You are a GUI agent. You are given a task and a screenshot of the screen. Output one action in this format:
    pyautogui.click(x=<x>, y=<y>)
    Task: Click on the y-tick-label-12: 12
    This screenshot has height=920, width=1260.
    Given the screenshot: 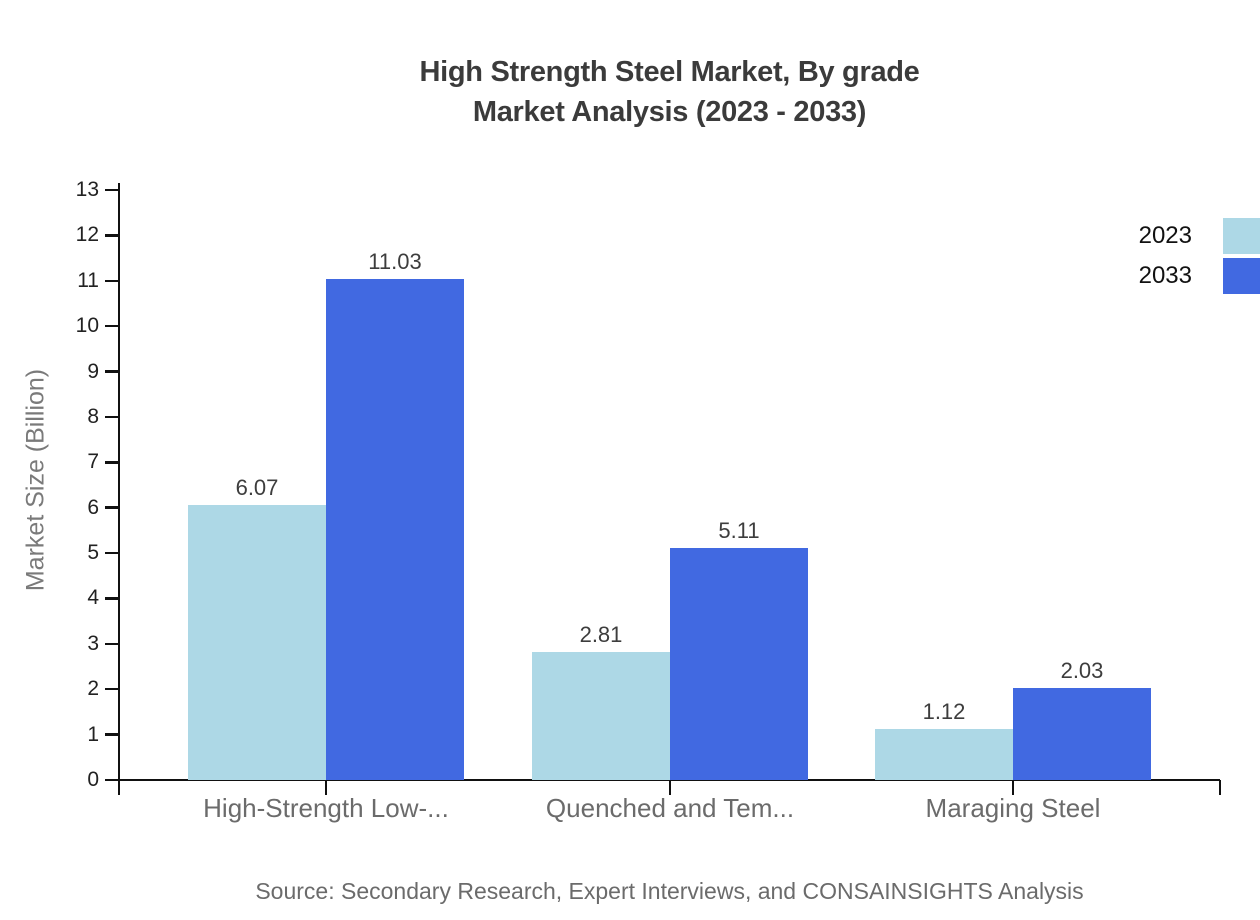 What is the action you would take?
    pyautogui.click(x=87, y=235)
    